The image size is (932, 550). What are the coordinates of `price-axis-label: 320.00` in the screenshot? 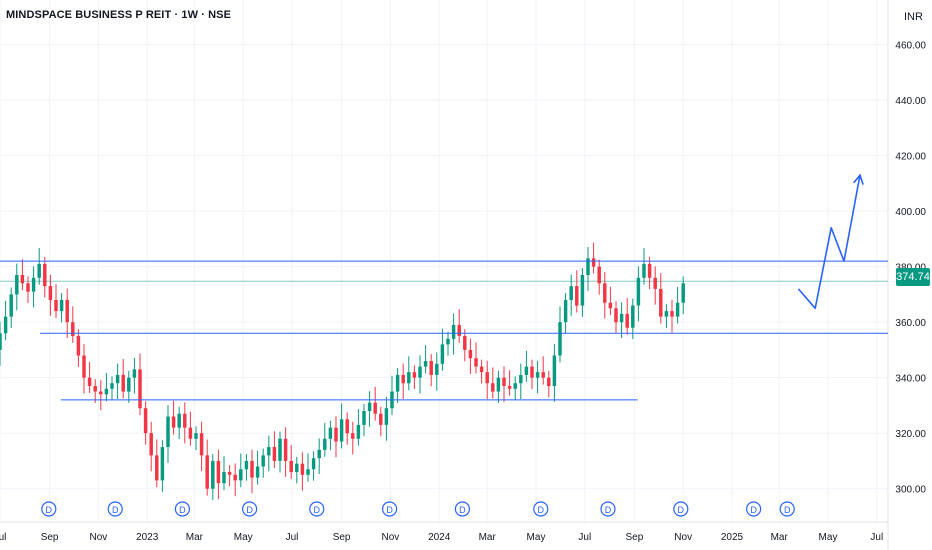 It's located at (910, 434).